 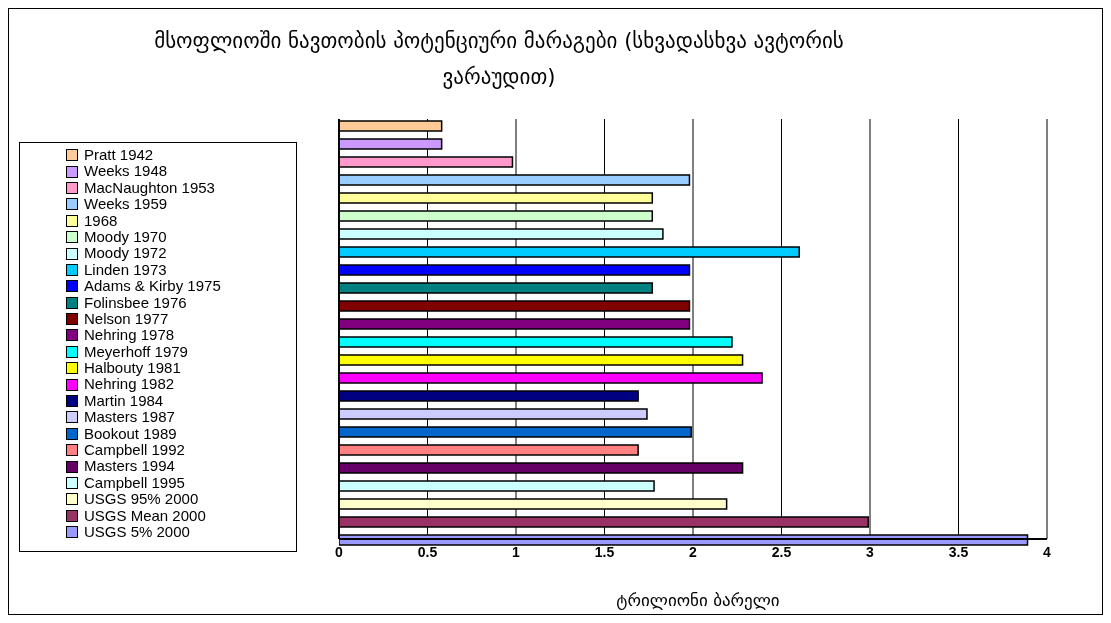 What do you see at coordinates (126, 204) in the screenshot?
I see `legend-label: Weeks 1959` at bounding box center [126, 204].